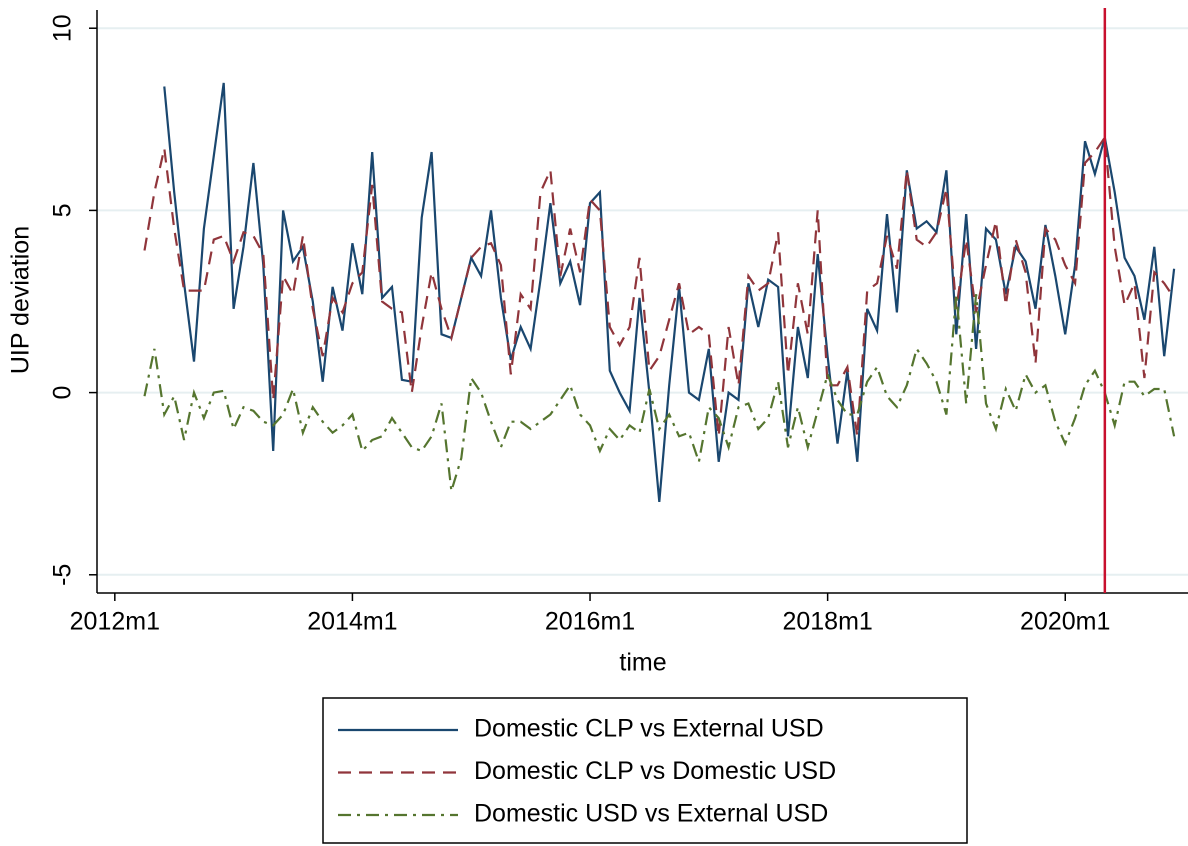 This screenshot has width=1188, height=846. What do you see at coordinates (649, 729) in the screenshot?
I see `legend-label: Domestic CLP vs External USD` at bounding box center [649, 729].